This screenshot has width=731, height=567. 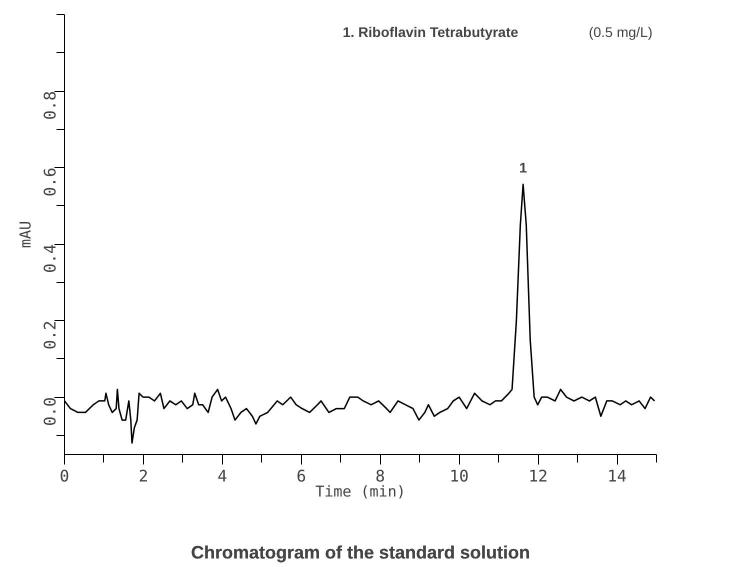 I want to click on x-axis-title: Time (min), so click(x=360, y=491).